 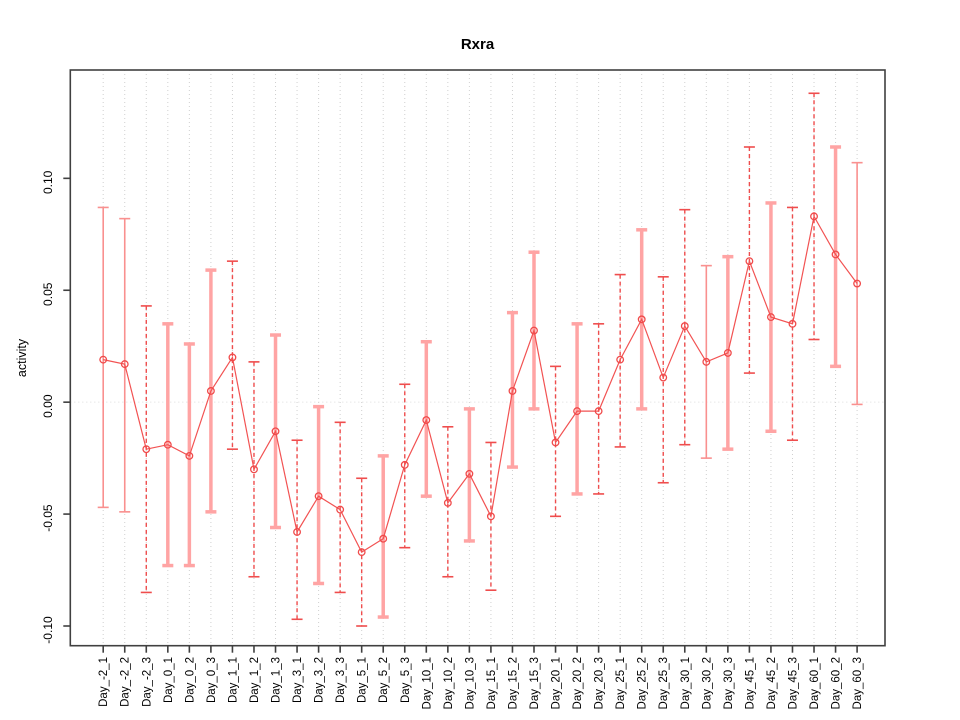 I want to click on y-tick-label: -0.10, so click(x=48, y=630).